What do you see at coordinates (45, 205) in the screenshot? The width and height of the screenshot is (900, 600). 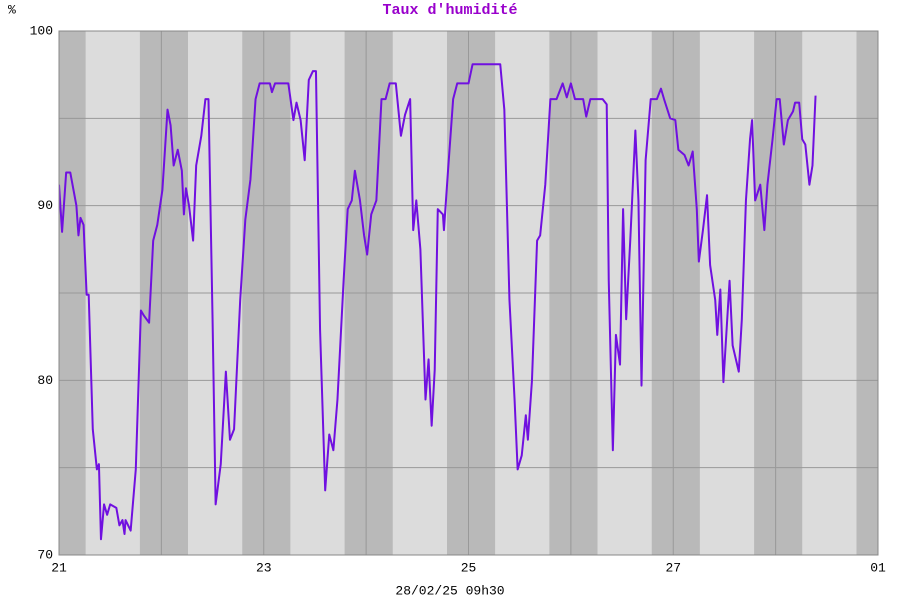 I see `y-tick-label: 90` at bounding box center [45, 205].